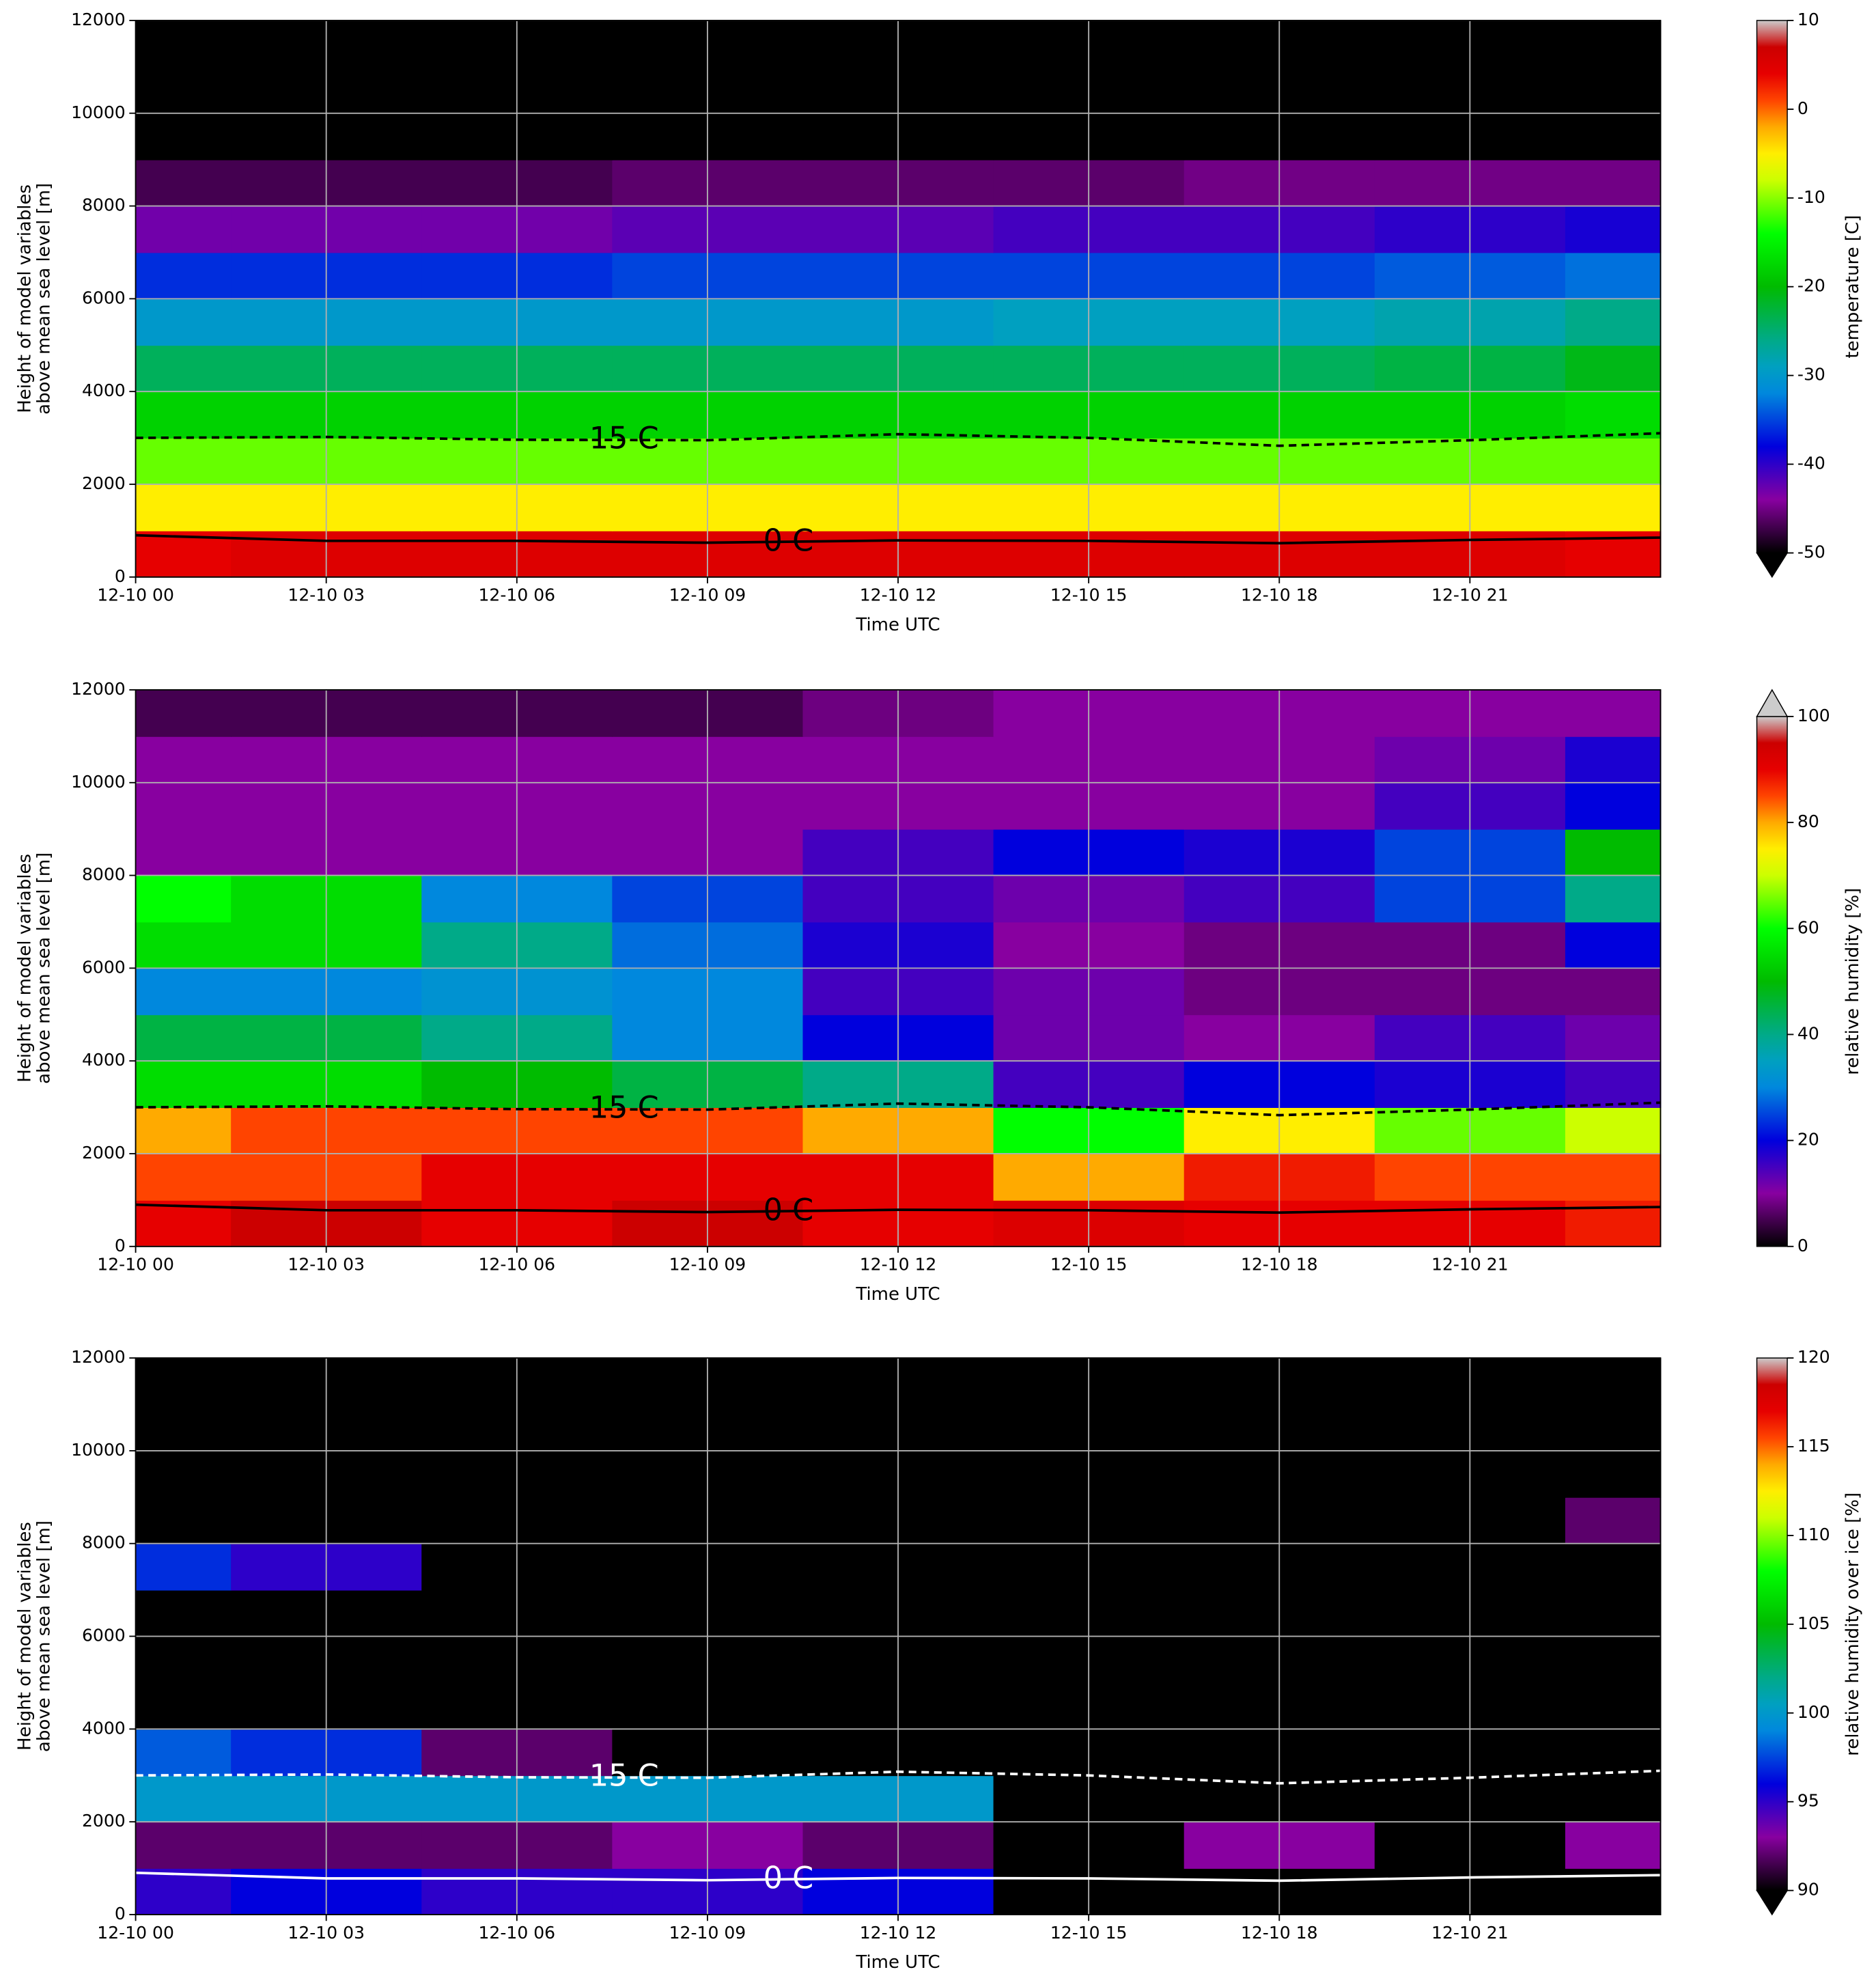  Describe the element at coordinates (1808, 1033) in the screenshot. I see `colorbar-tick-label: 40` at that location.